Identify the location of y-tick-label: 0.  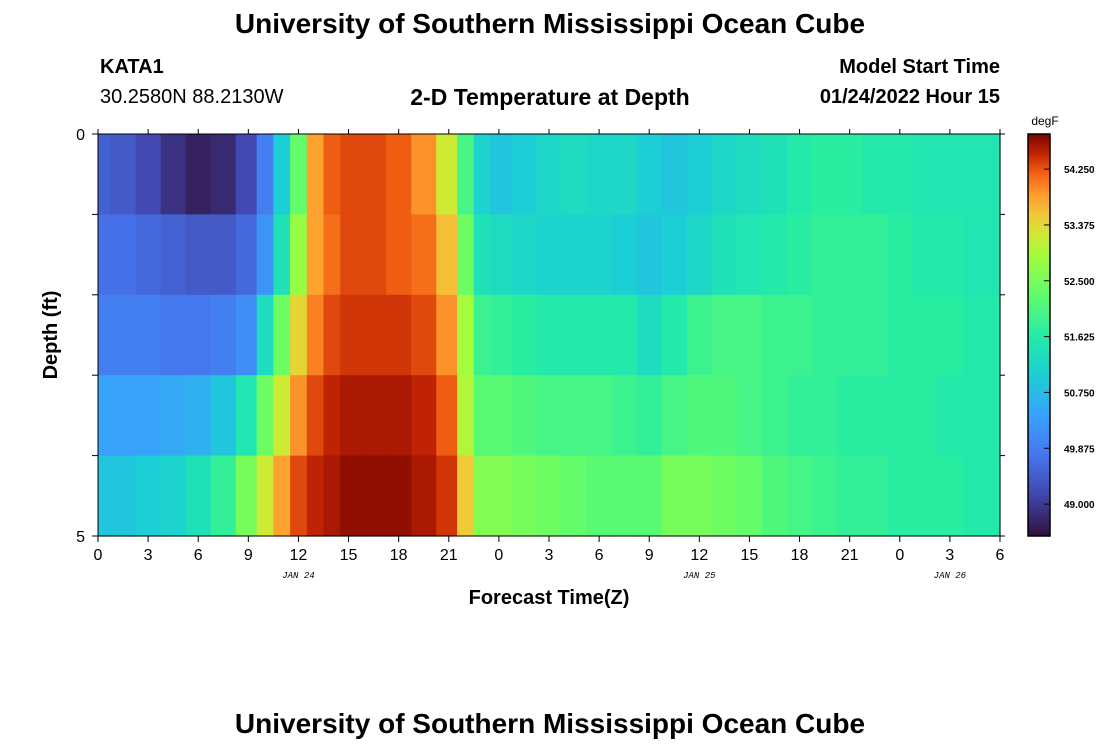
(80, 135).